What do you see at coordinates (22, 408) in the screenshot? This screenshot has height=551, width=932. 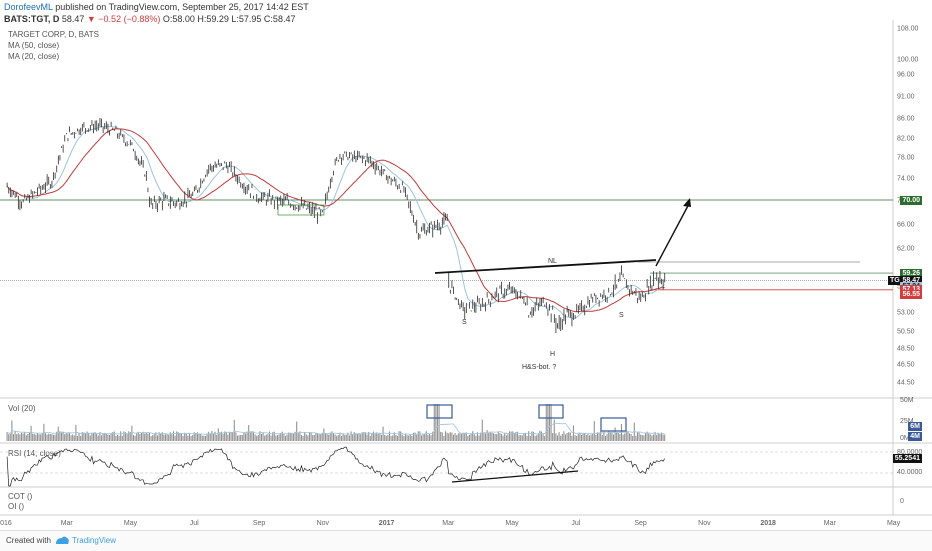 I see `volume-pane-label: Vol (20)` at bounding box center [22, 408].